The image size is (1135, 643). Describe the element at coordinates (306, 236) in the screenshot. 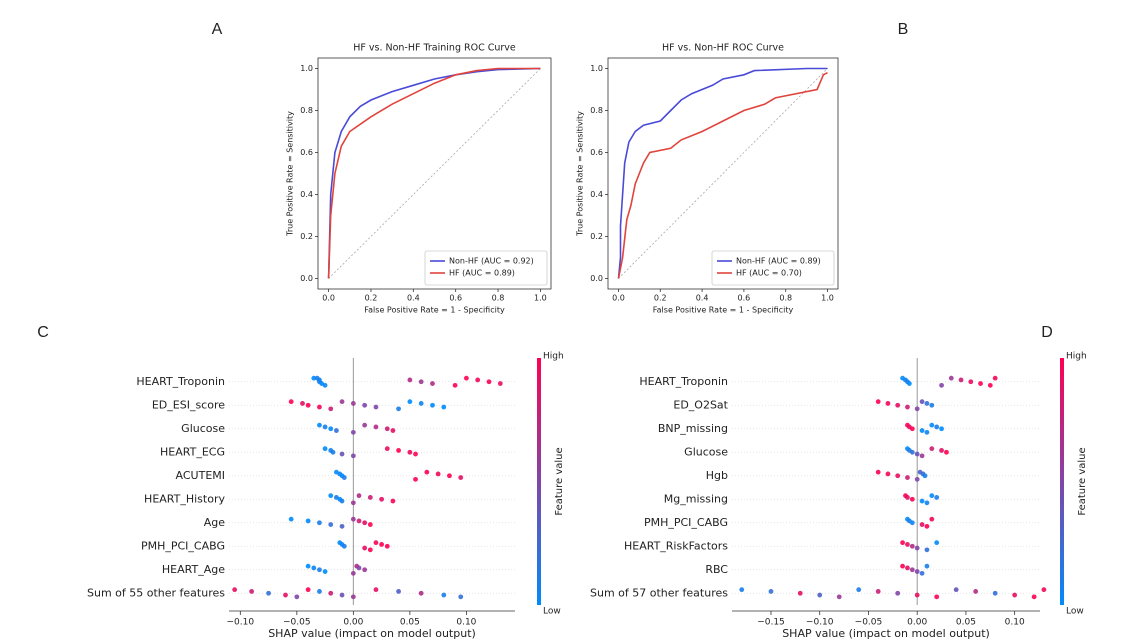

I see `y-tick-label: 0.2` at that location.